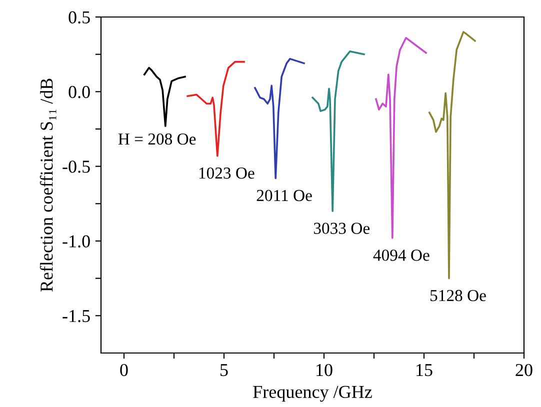  Describe the element at coordinates (458, 296) in the screenshot. I see `series-label: 5128 Oe` at that location.